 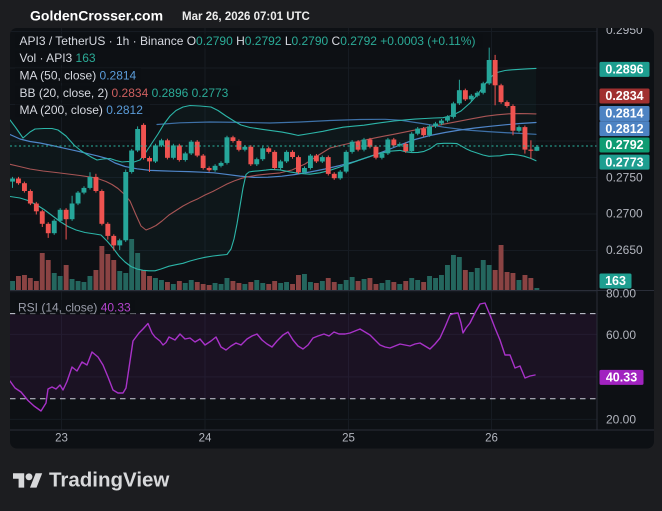 What do you see at coordinates (621, 294) in the screenshot?
I see `svg-text: 80.00` at bounding box center [621, 294].